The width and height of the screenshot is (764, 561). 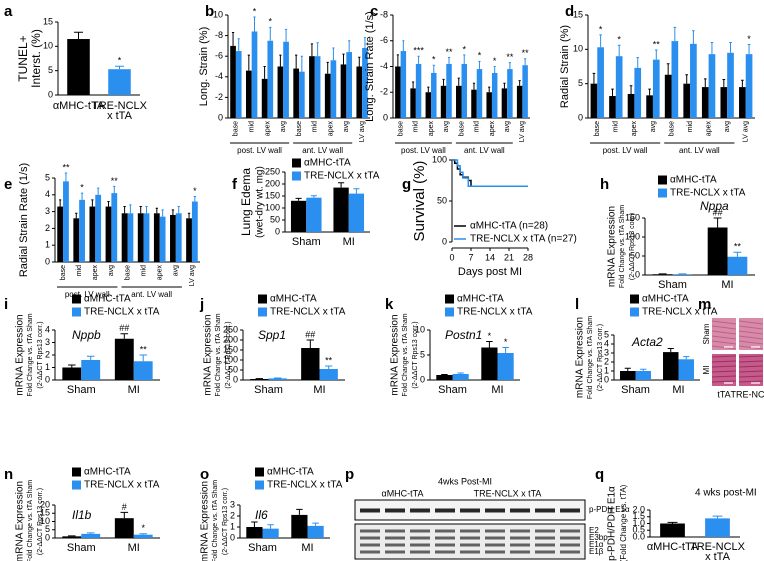 What do you see at coordinates (232, 515) in the screenshot?
I see `y-tick-label: 2` at bounding box center [232, 515].